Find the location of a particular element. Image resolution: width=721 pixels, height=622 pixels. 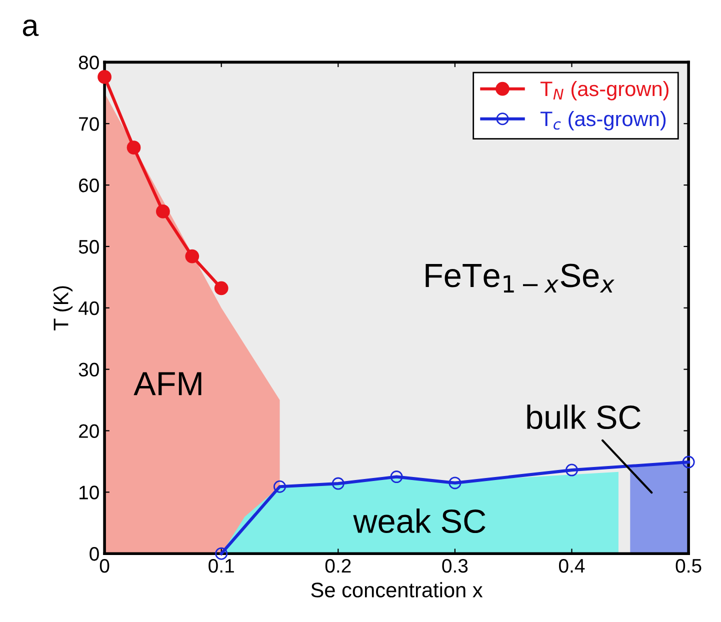

annotation: AFM is located at coordinates (168, 384).